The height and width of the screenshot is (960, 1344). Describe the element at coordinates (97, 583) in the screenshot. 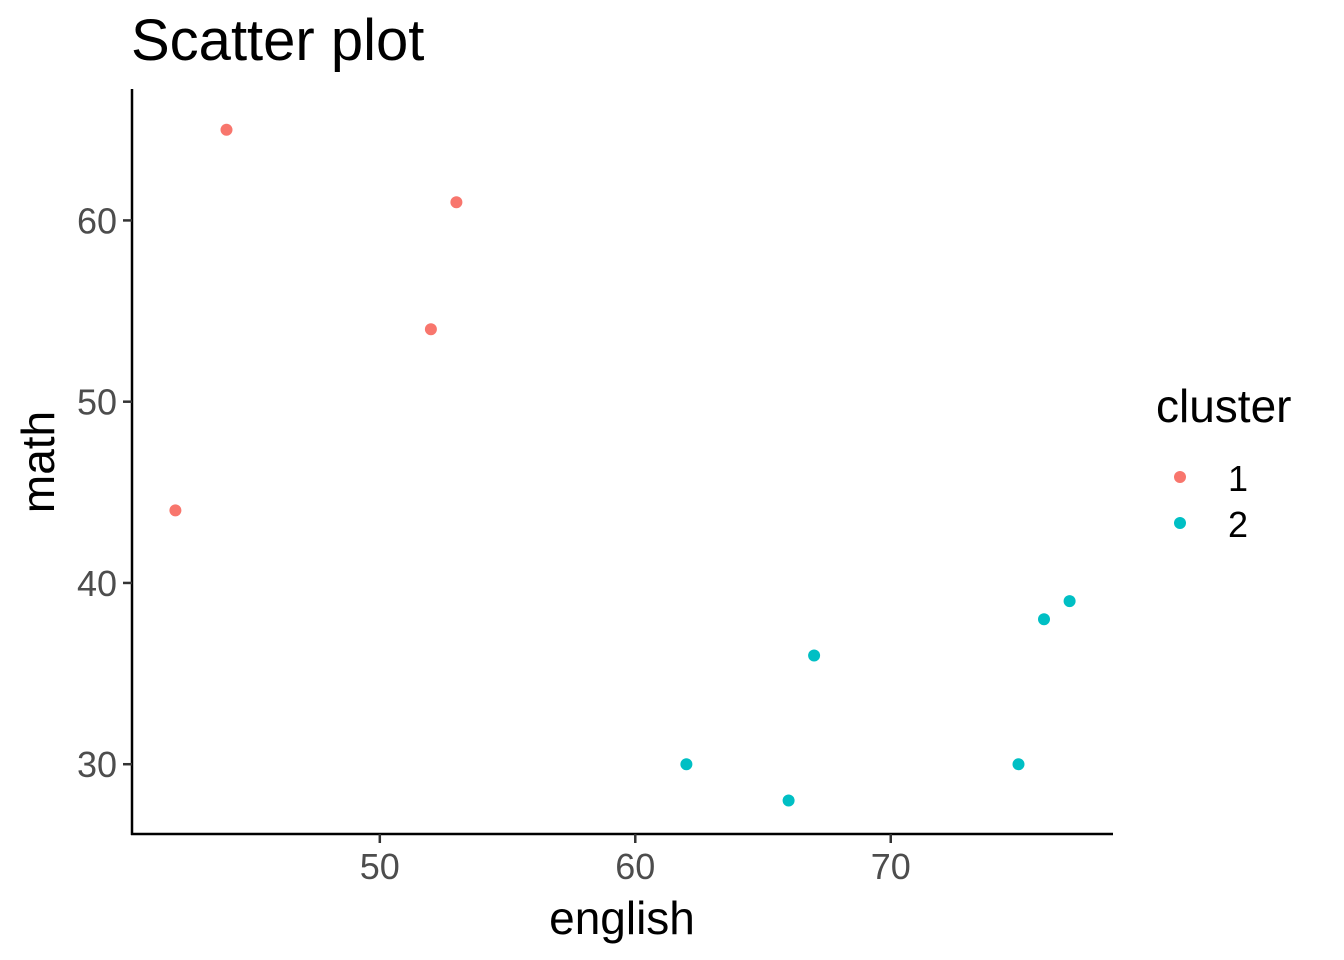

I see `y-tick-label: 40` at that location.